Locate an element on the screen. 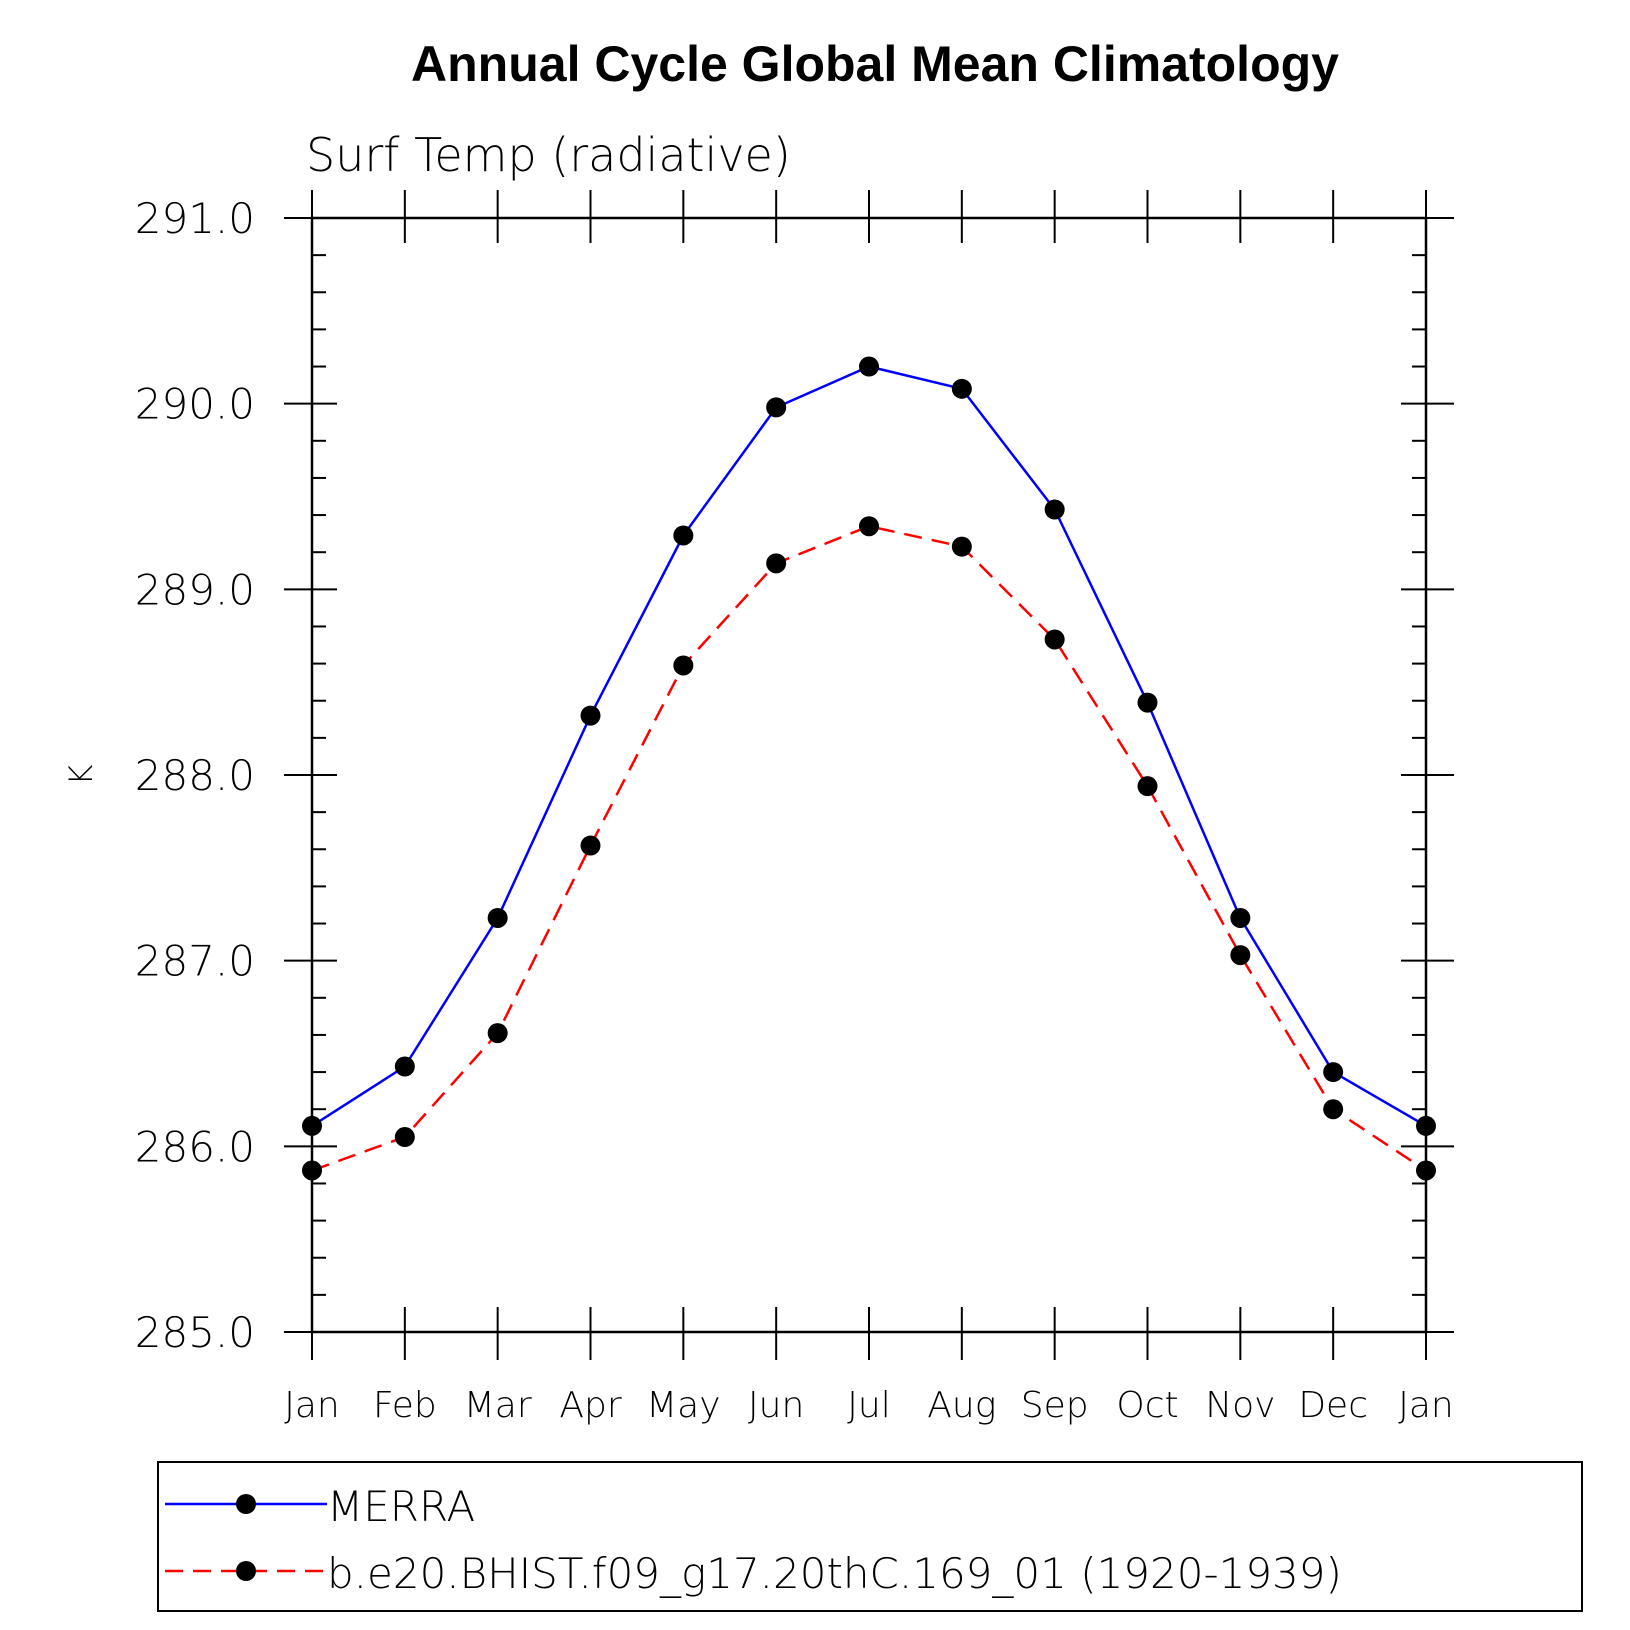  x-tick-labels: Jan Feb Mar Apr May Jun Jul Aug Sep Oct Nov Dec Jan is located at coordinates (869, 1405).